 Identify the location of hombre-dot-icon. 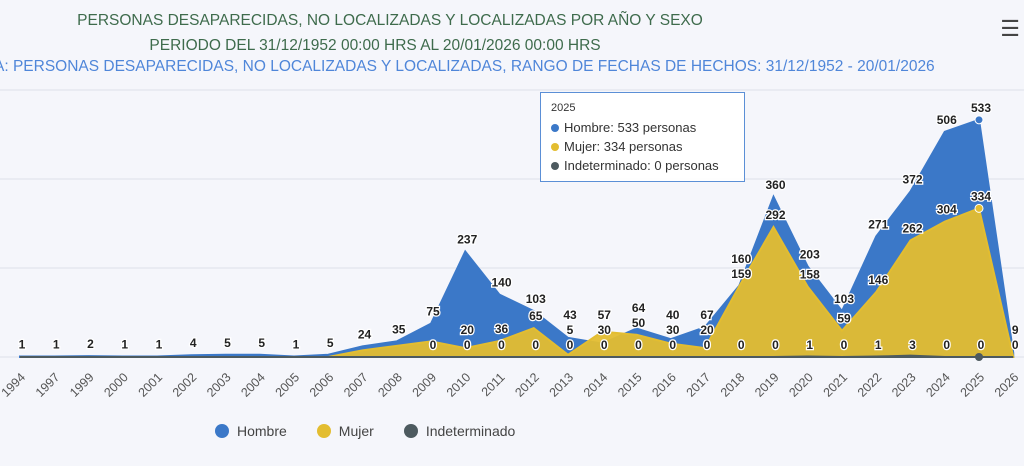
(555, 128).